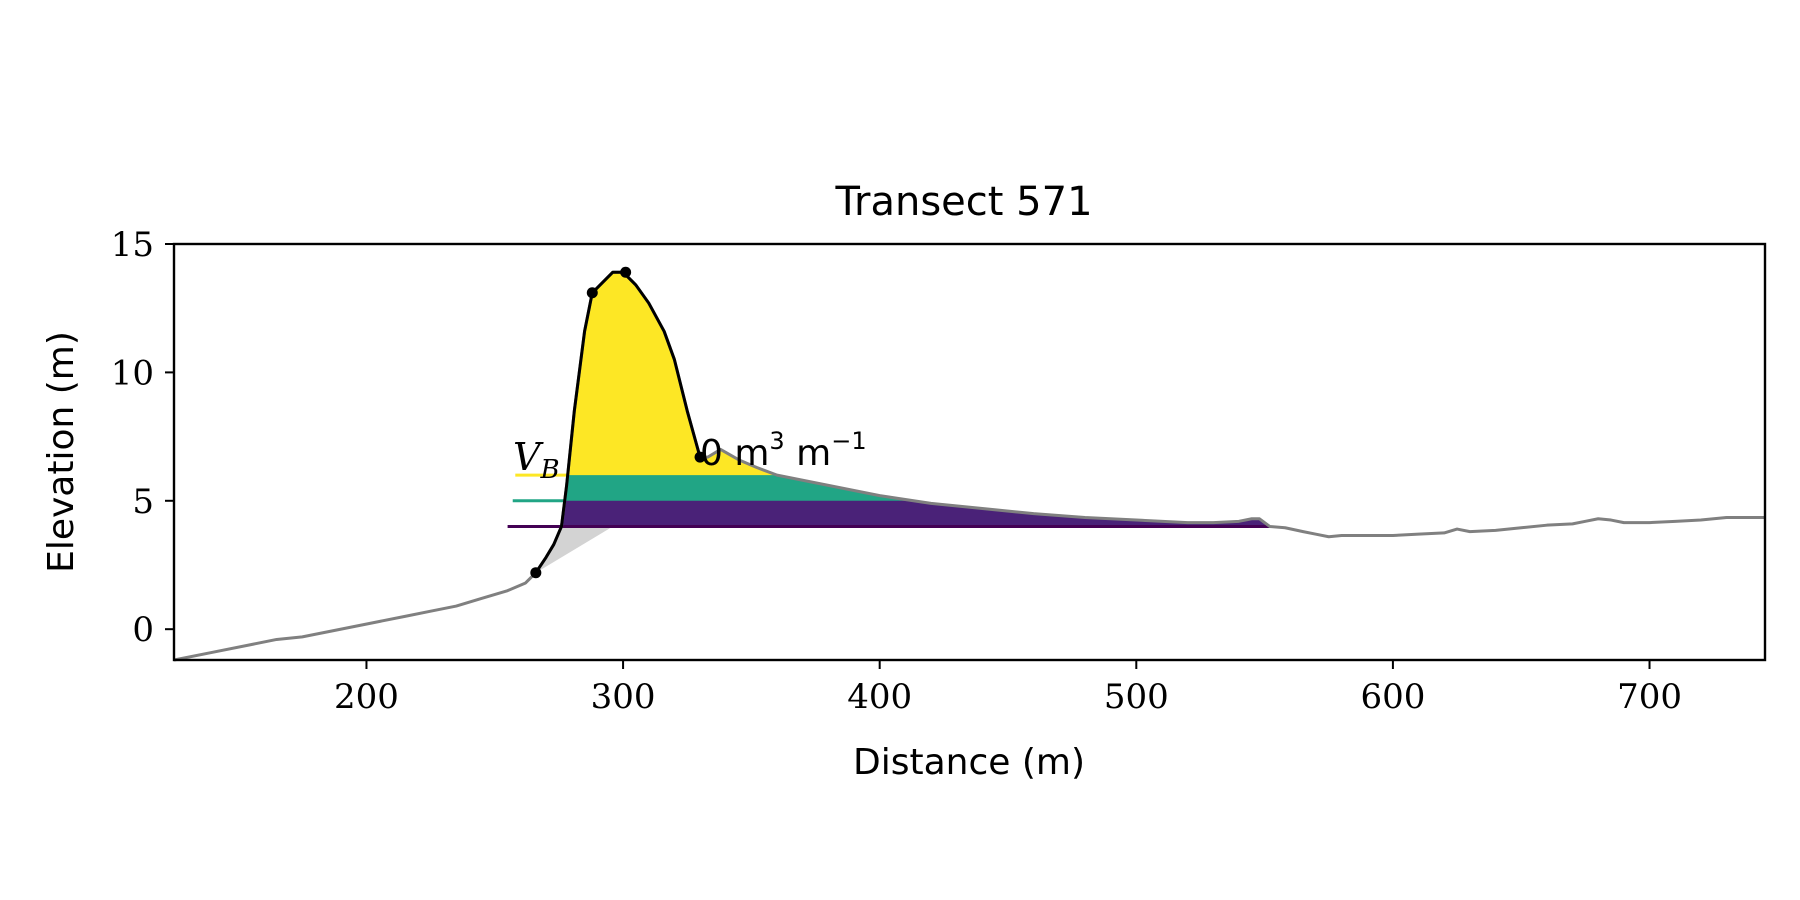 The height and width of the screenshot is (900, 1800). I want to click on x-tick-label: 300, so click(623, 697).